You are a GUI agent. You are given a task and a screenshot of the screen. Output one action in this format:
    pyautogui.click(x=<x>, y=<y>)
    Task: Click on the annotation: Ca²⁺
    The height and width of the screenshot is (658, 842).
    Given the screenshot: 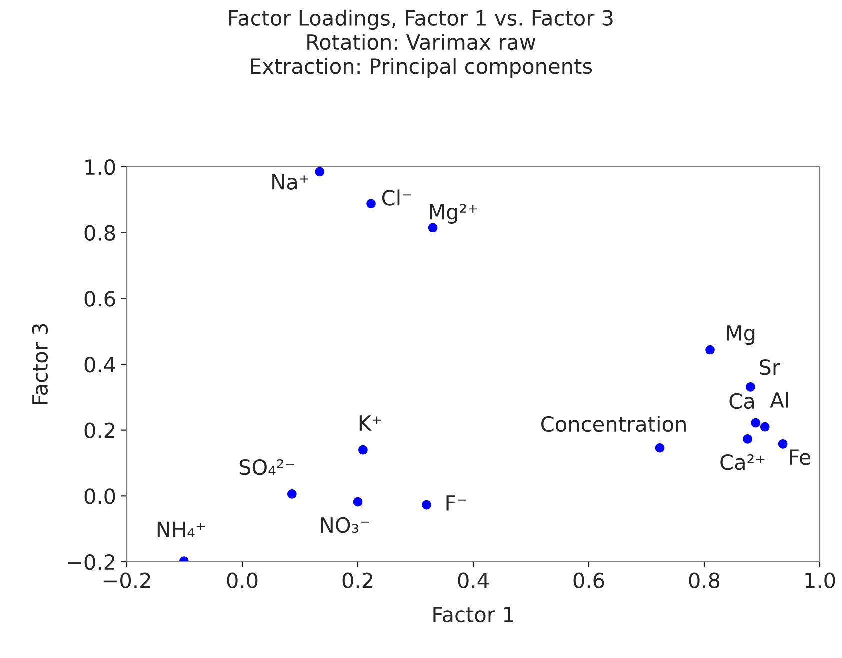 What is the action you would take?
    pyautogui.click(x=742, y=462)
    